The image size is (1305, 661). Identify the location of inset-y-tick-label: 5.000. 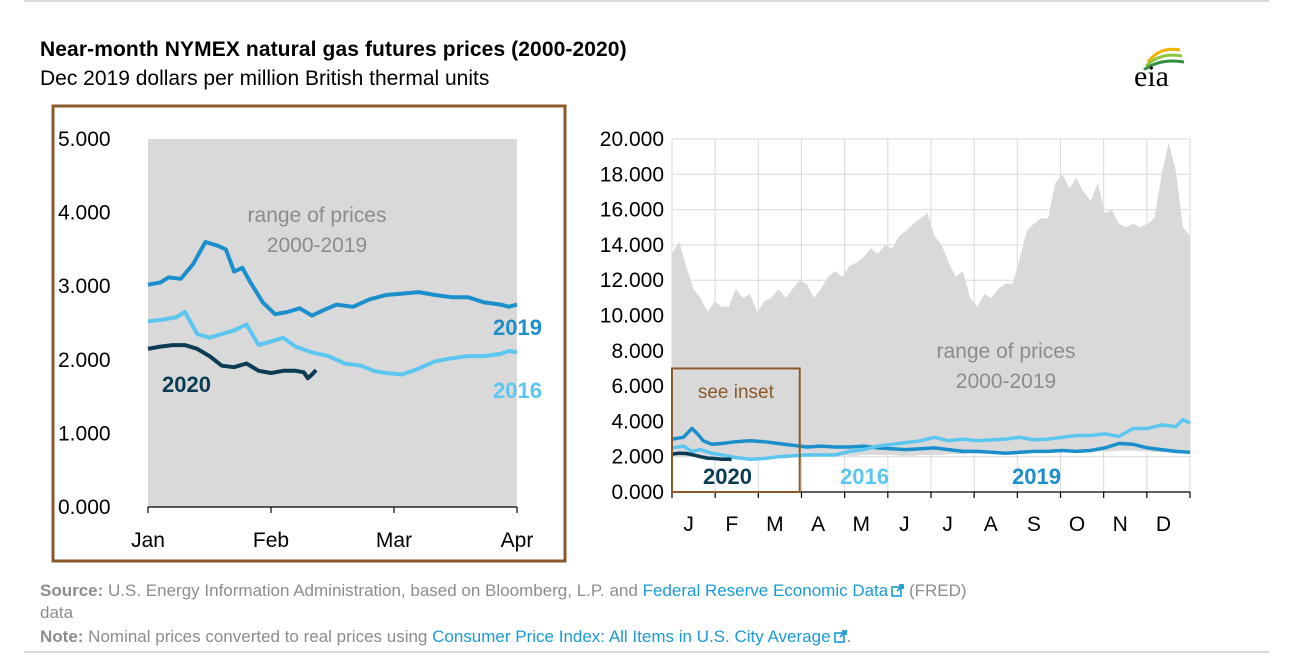
(84, 139).